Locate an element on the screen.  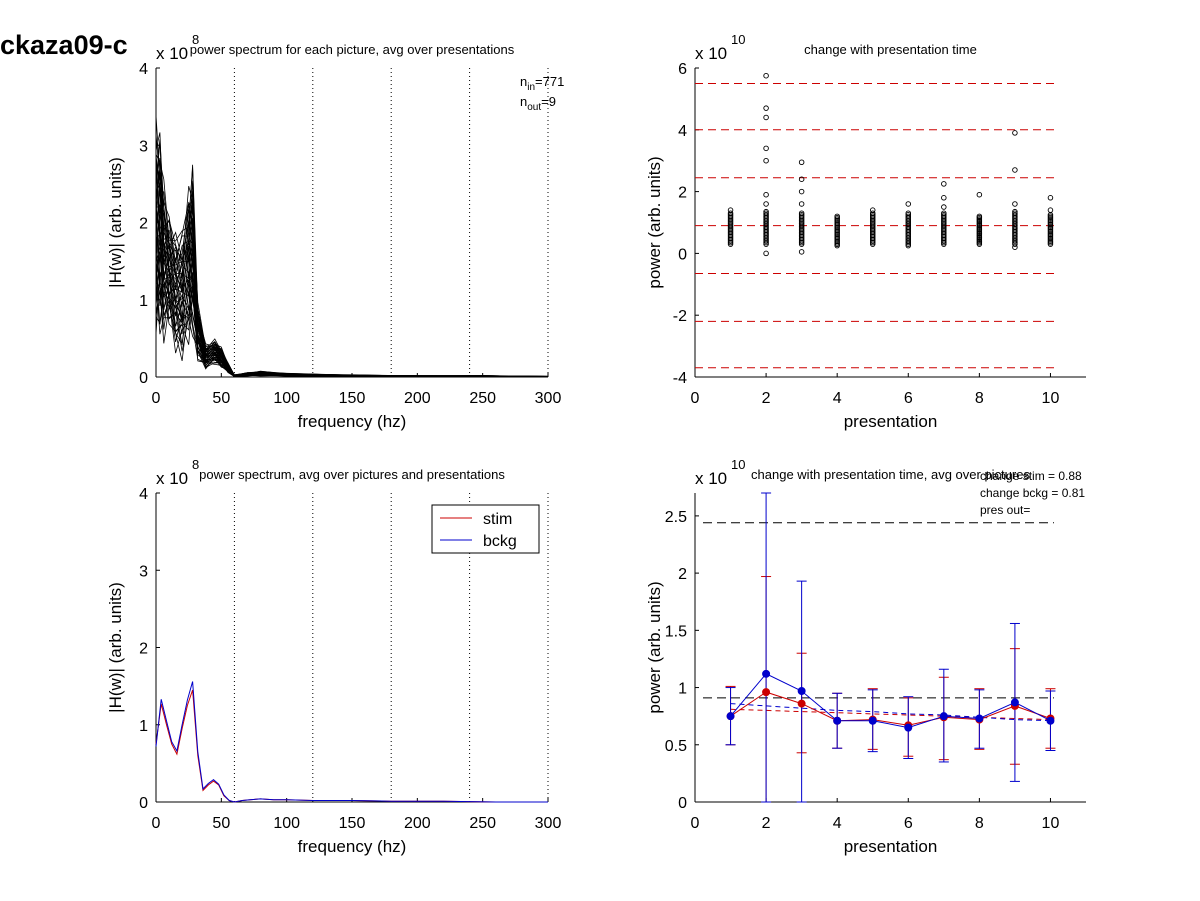
legend-label: stim is located at coordinates (497, 519).